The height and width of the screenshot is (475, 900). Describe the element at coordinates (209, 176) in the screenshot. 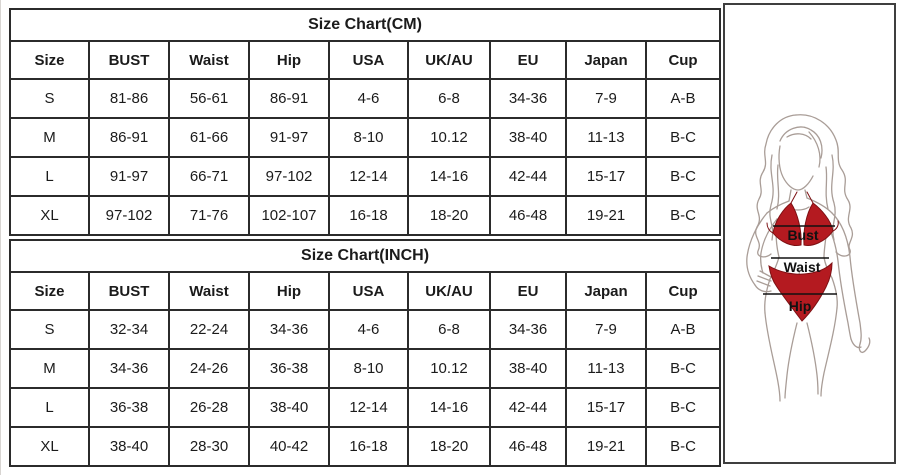

I see `table-cell: 66-71` at that location.